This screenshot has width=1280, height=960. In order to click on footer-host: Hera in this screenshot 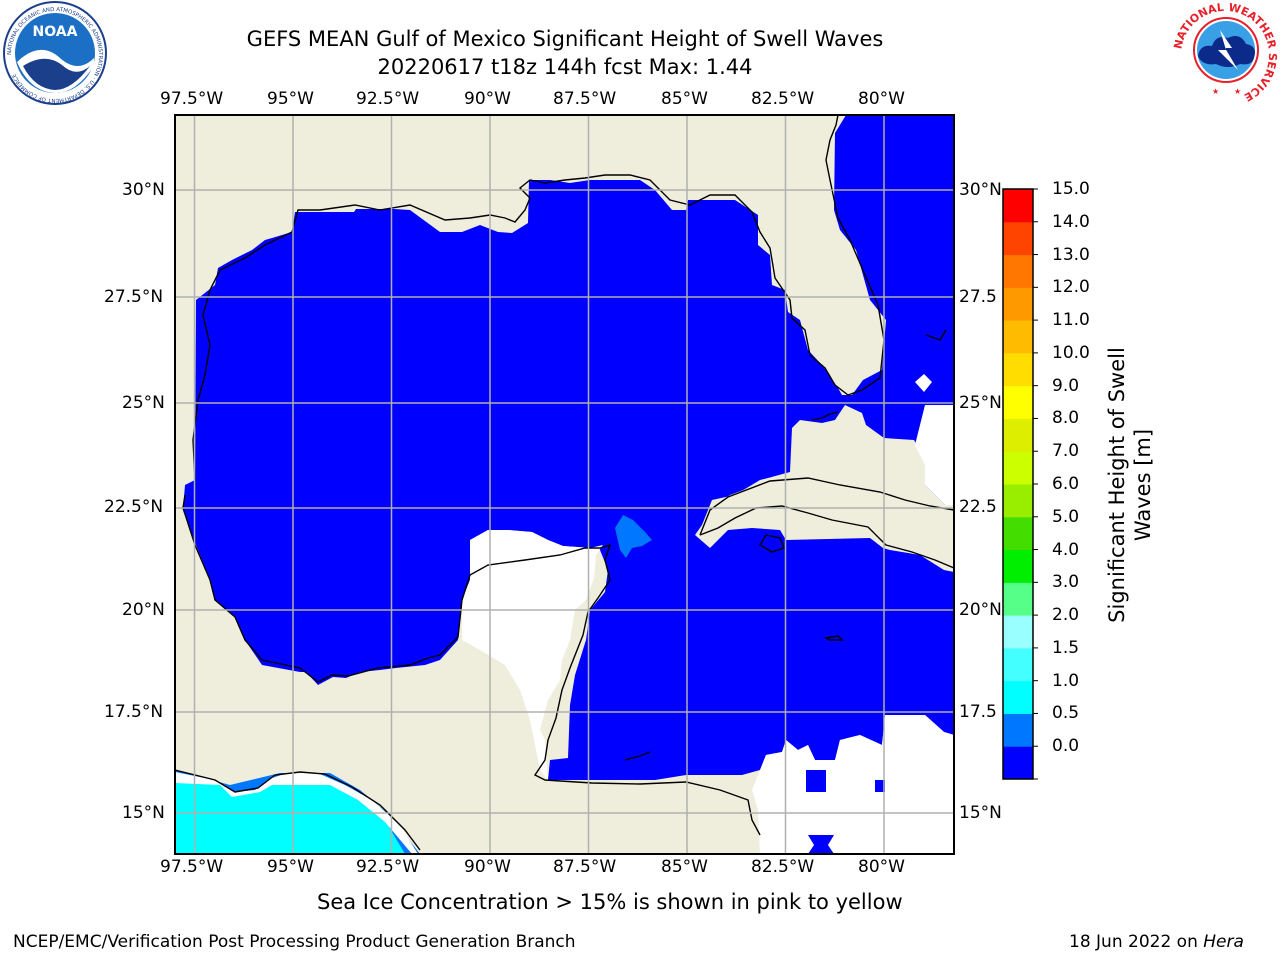, I will do `click(1223, 942)`.